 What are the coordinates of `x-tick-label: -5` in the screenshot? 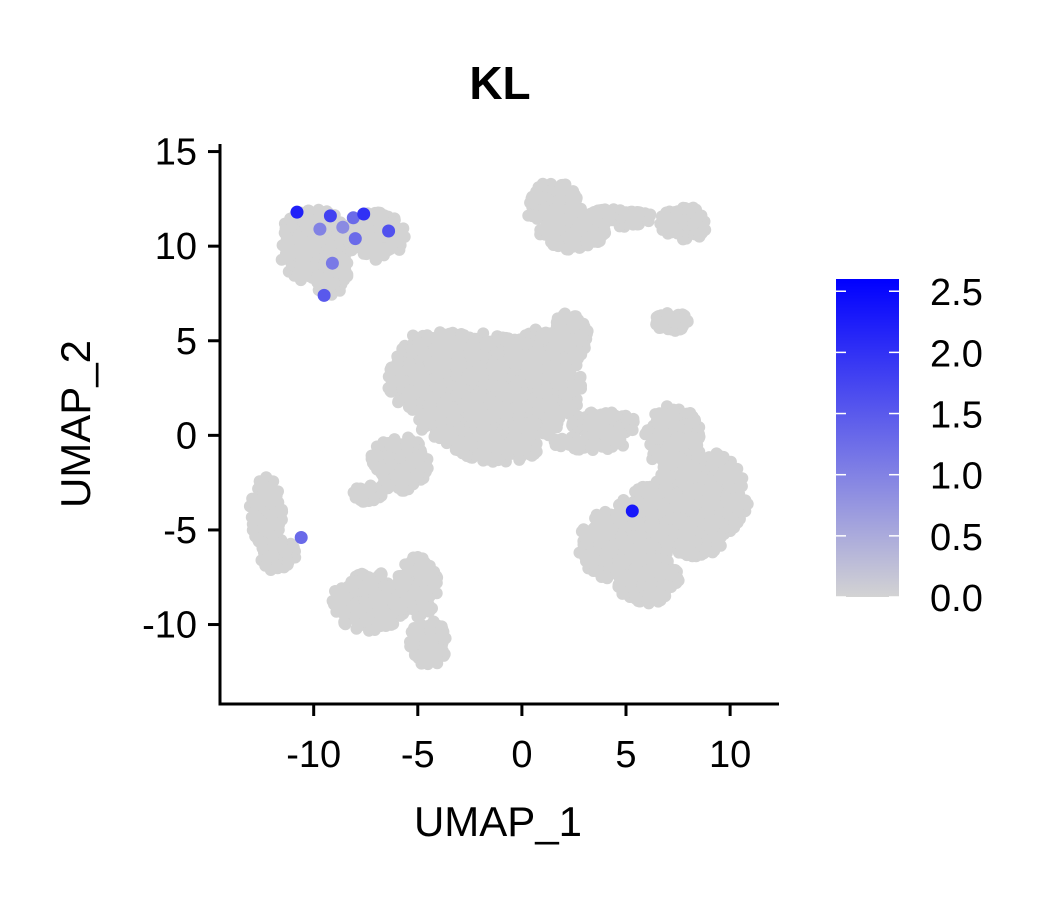 It's located at (418, 755).